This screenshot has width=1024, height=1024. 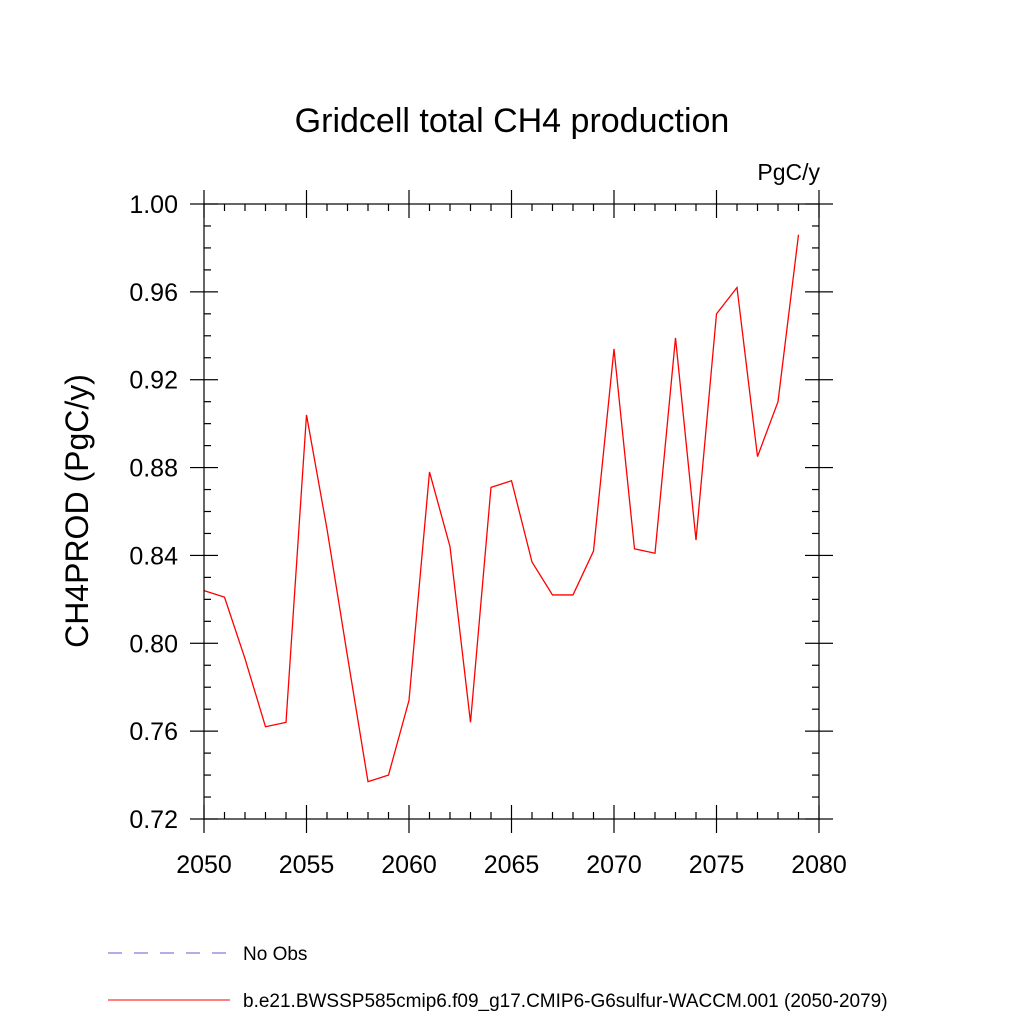 I want to click on y-axis-label: CH4PROD (PgC/y), so click(x=77, y=511).